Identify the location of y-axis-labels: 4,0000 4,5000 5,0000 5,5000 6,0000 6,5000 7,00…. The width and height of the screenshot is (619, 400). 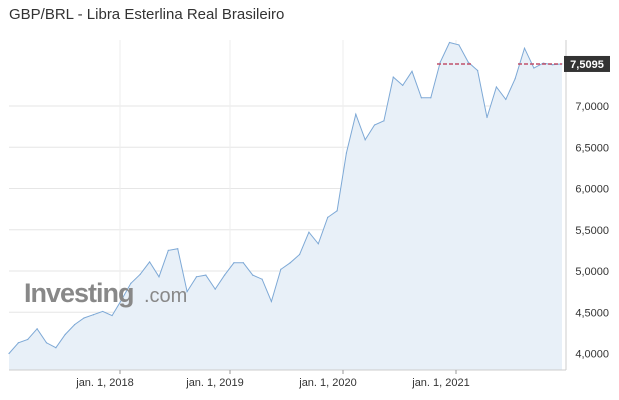
(587, 205).